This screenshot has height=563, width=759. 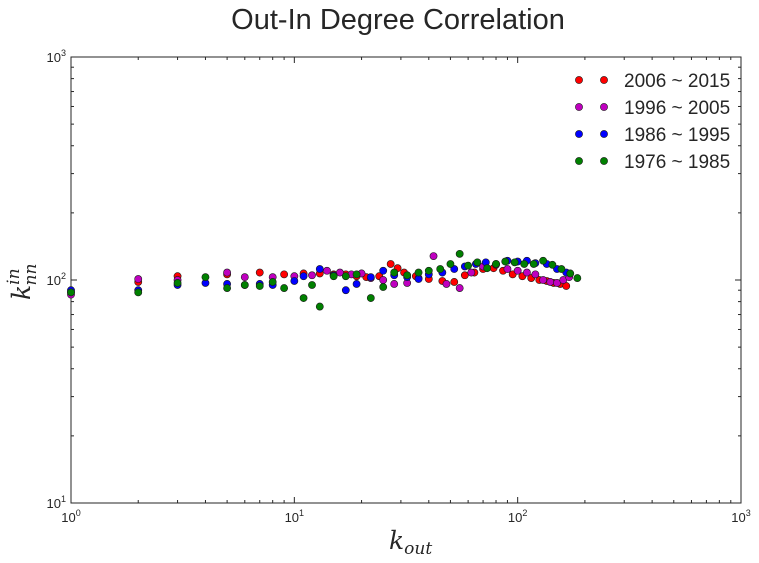 I want to click on svg-text: kinnn, so click(x=22, y=282).